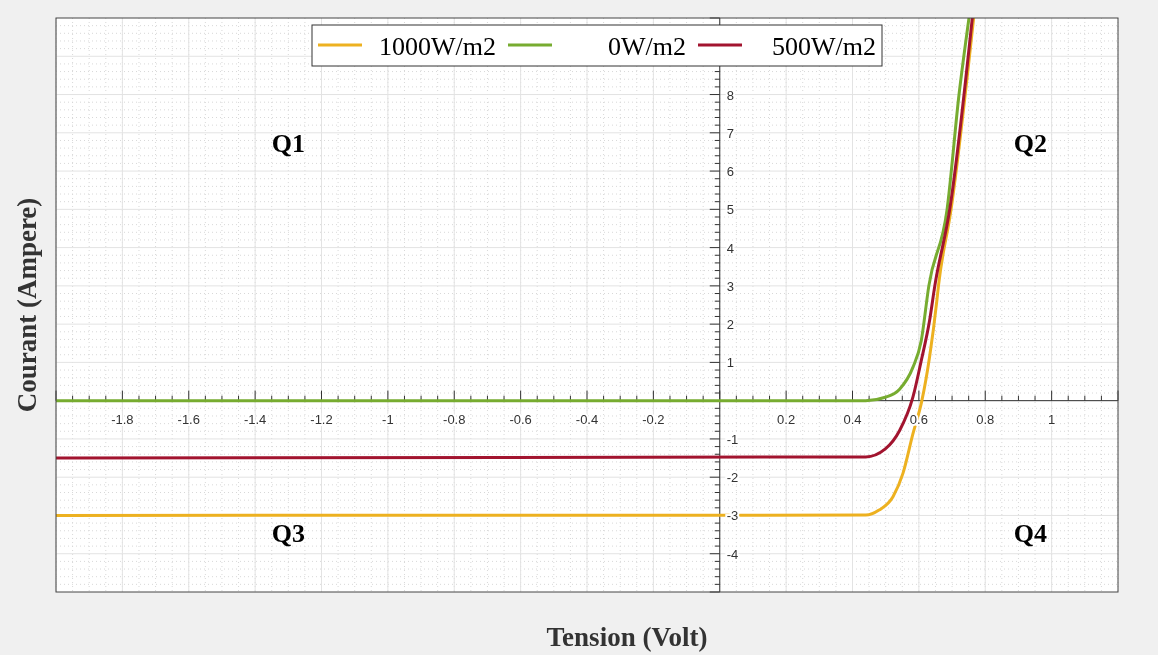 The width and height of the screenshot is (1158, 655). Describe the element at coordinates (188, 419) in the screenshot. I see `x-tick-label: -1.6` at that location.